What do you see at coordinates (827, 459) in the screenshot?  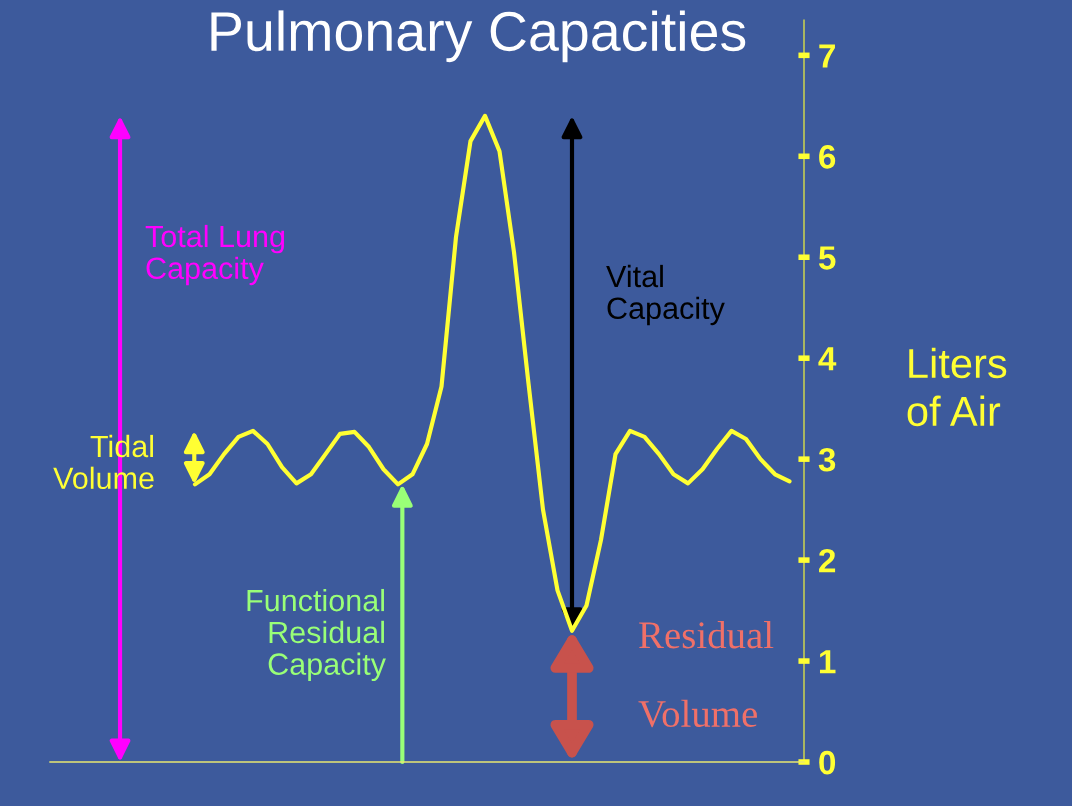 I see `y-tick-label: 3` at bounding box center [827, 459].